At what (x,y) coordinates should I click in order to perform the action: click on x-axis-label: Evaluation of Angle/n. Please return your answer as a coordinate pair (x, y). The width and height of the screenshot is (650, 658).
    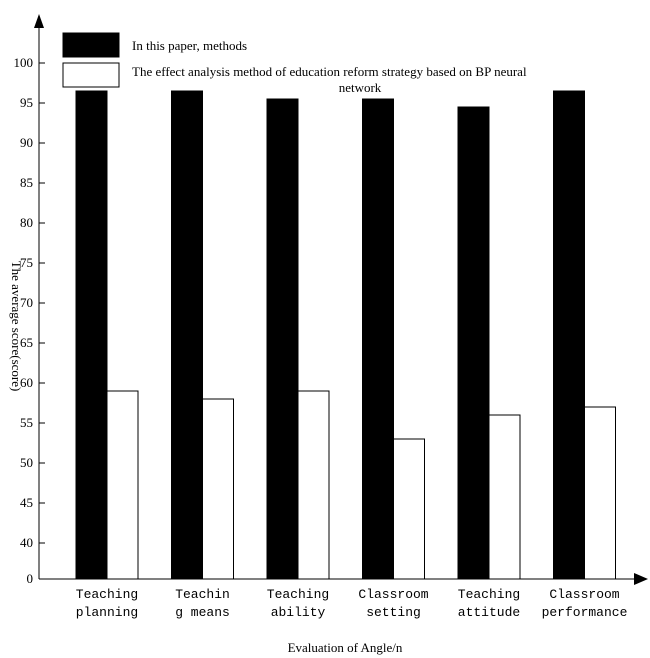
    Looking at the image, I should click on (345, 647).